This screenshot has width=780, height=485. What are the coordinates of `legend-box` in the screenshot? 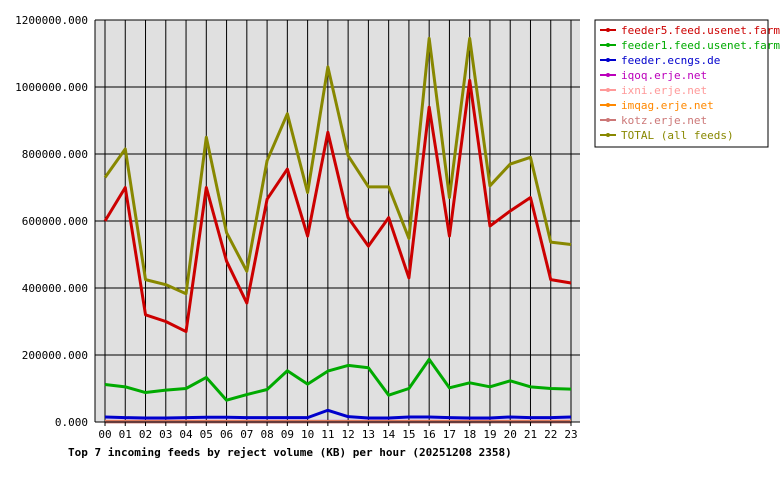 It's located at (681, 83).